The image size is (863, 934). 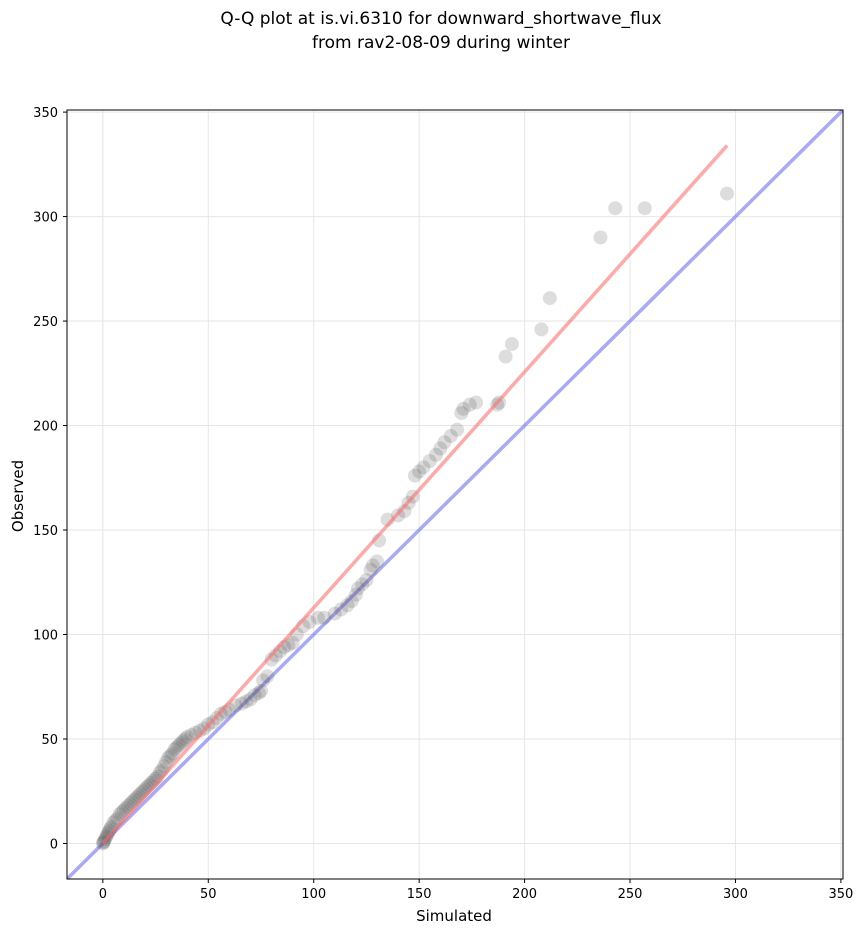 What do you see at coordinates (476, 890) in the screenshot?
I see `x-axis: 0 50 100 150 200 250 300 350` at bounding box center [476, 890].